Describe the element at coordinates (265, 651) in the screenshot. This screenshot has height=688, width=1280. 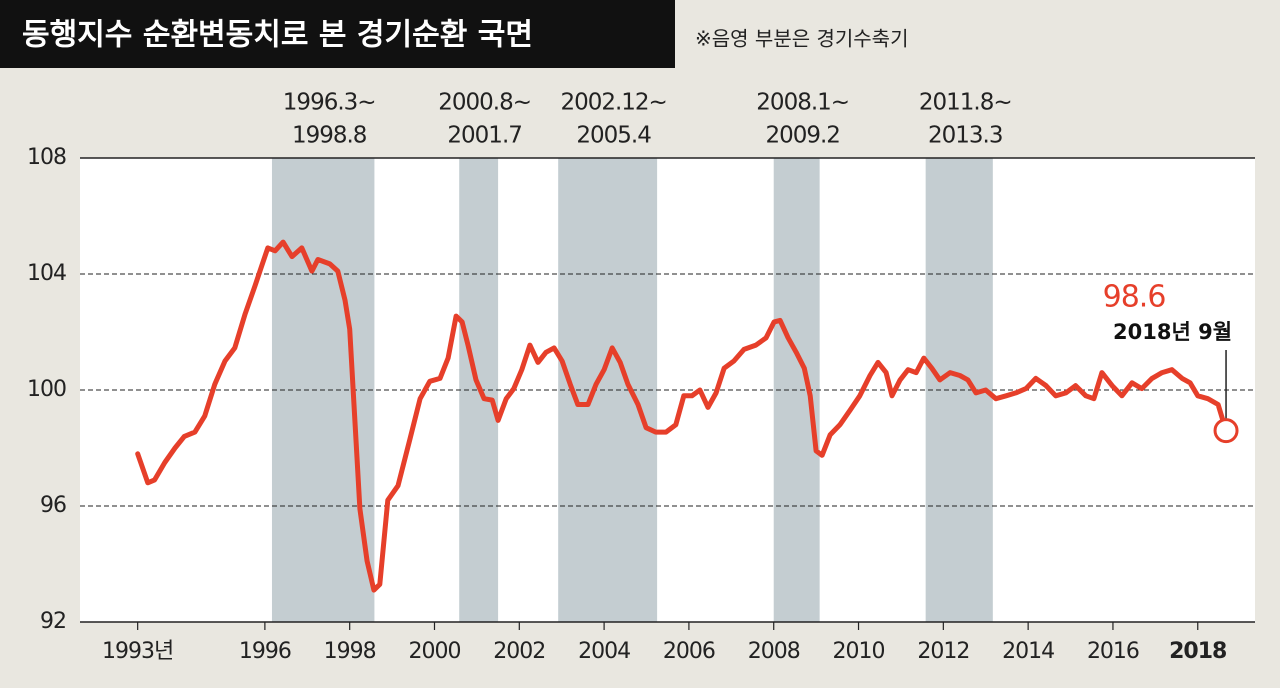
I see `x-tick-label: 1996` at that location.